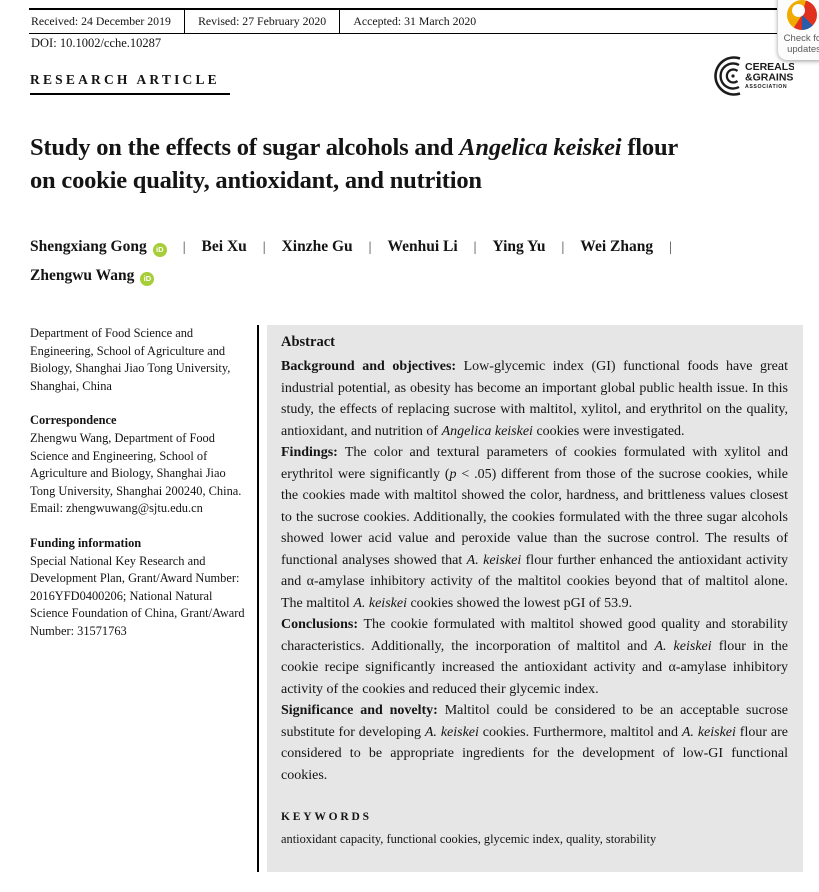 This screenshot has width=819, height=892. Describe the element at coordinates (372, 366) in the screenshot. I see `text-segment: Background and objectives:` at that location.